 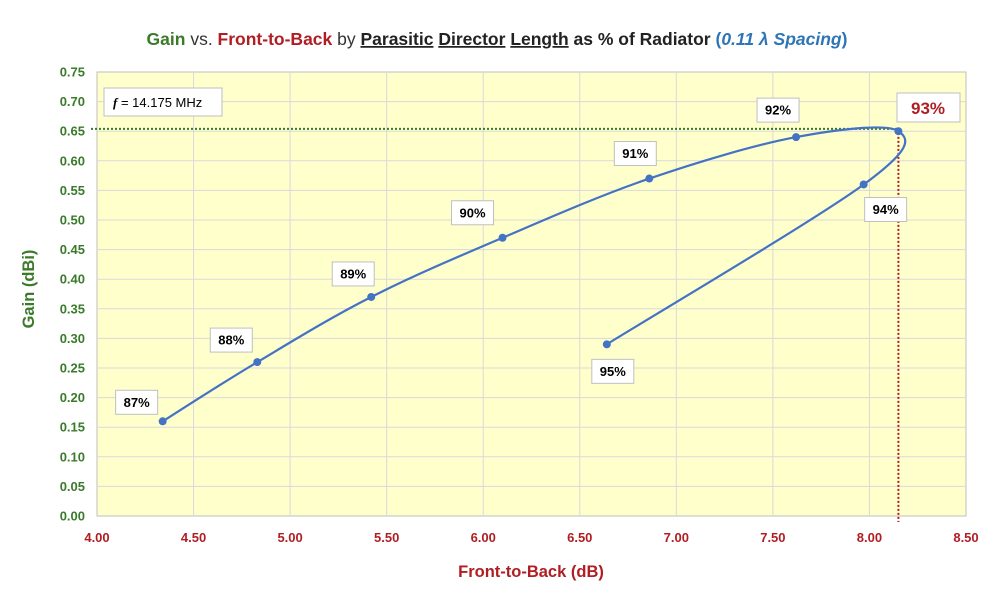 I want to click on title-part-11: 0.11 λ Spacing, so click(x=781, y=39).